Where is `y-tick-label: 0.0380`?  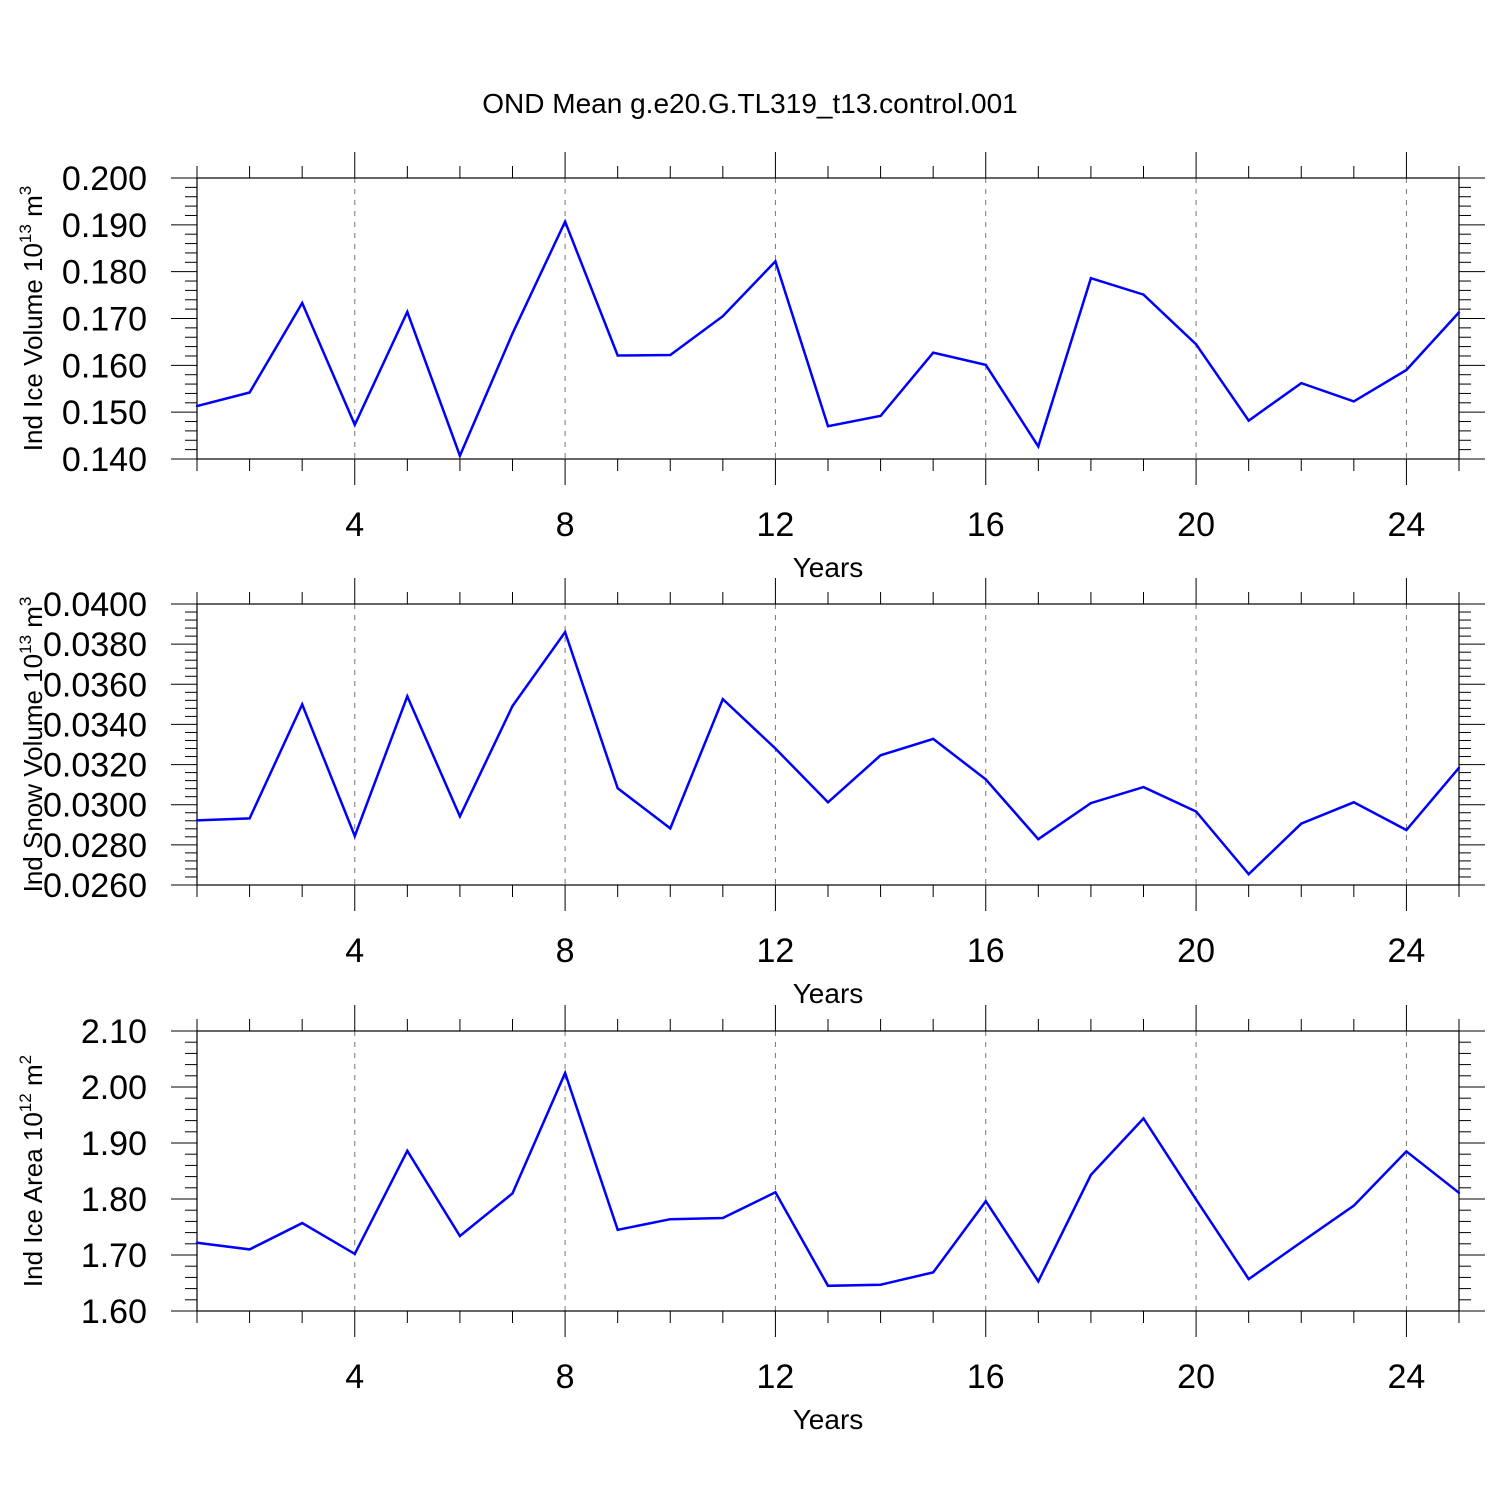
y-tick-label: 0.0380 is located at coordinates (95, 645).